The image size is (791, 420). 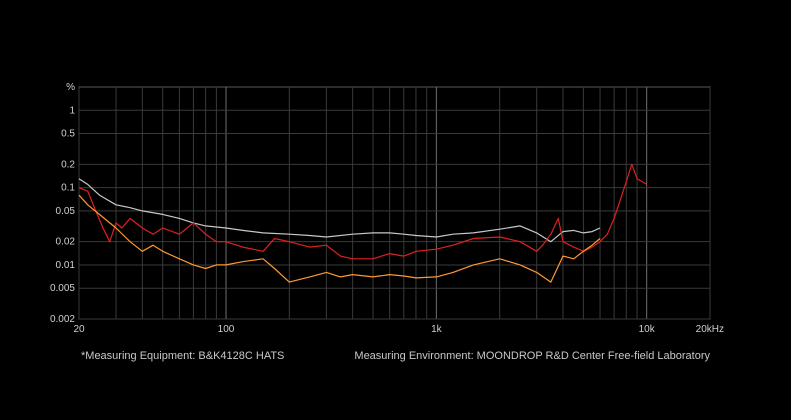 I want to click on y-tick-label: 0.5, so click(x=68, y=134).